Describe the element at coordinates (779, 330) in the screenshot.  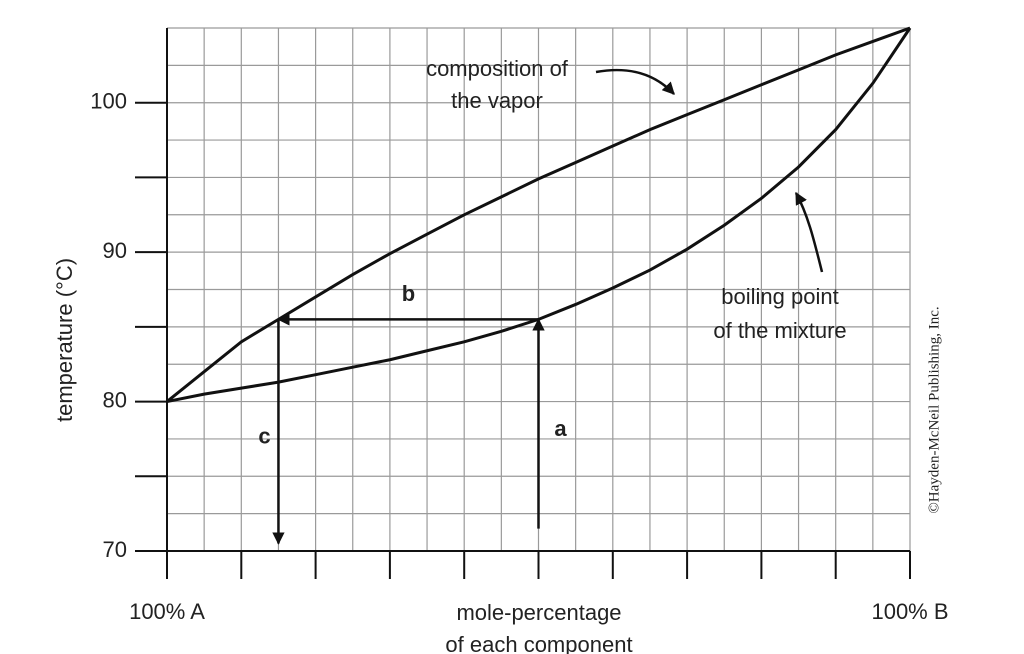
I see `series-label: of the mixture` at that location.